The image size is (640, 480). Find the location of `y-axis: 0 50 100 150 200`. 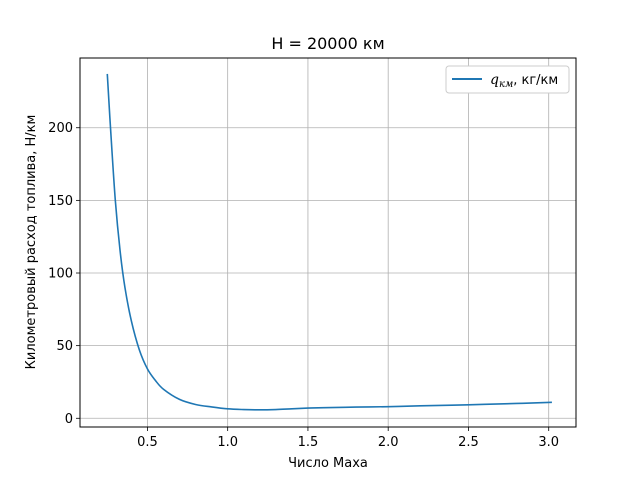

y-axis: 0 50 100 150 200 is located at coordinates (64, 274).